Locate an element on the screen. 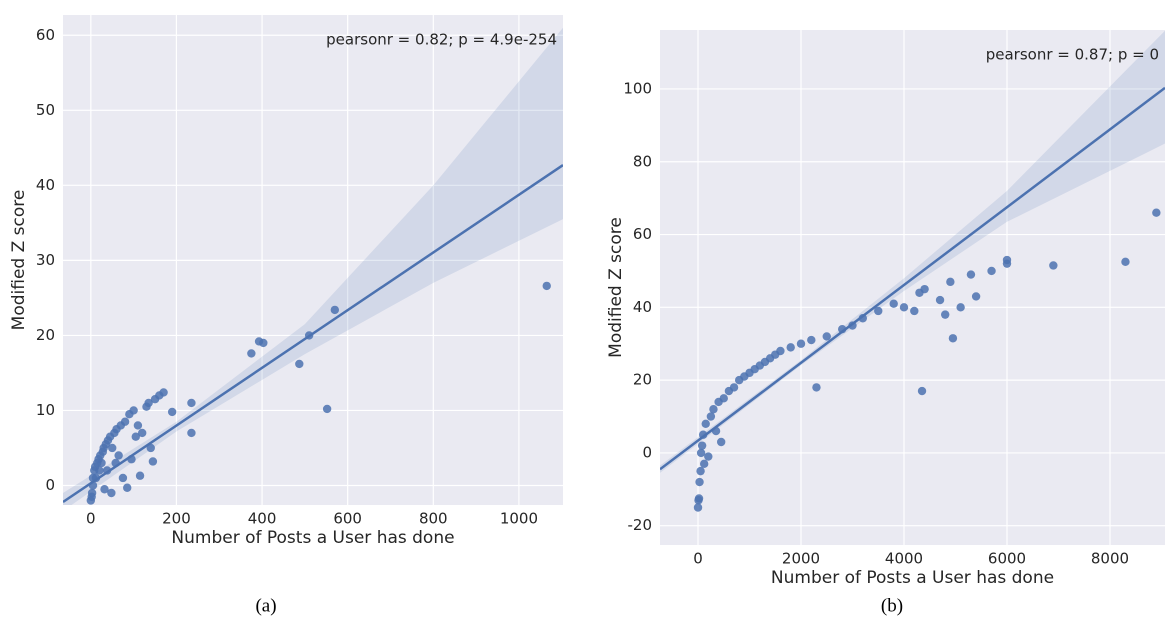 This screenshot has height=626, width=1165. caption: (a) is located at coordinates (265, 605).